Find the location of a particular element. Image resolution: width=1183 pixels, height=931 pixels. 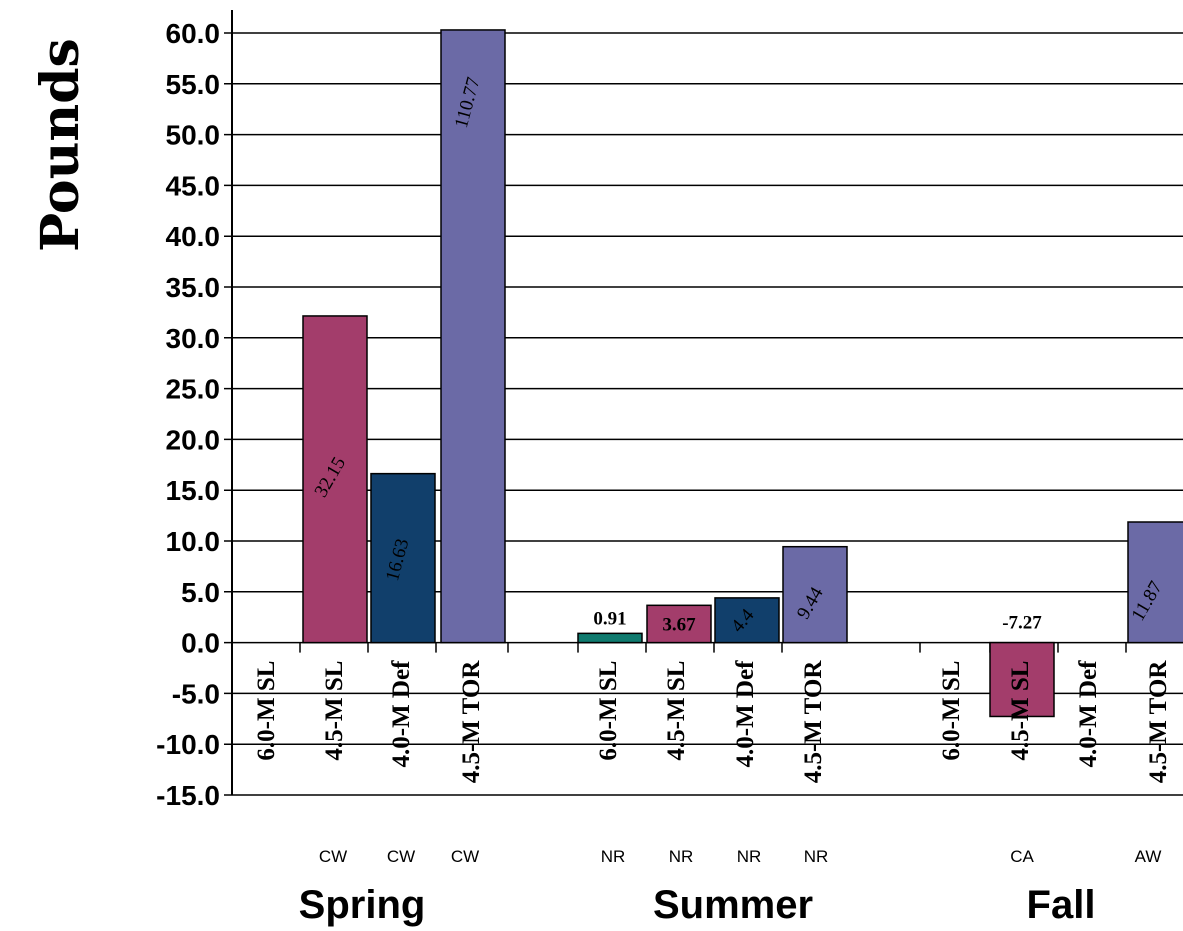

data-label: 3.67 is located at coordinates (679, 624).